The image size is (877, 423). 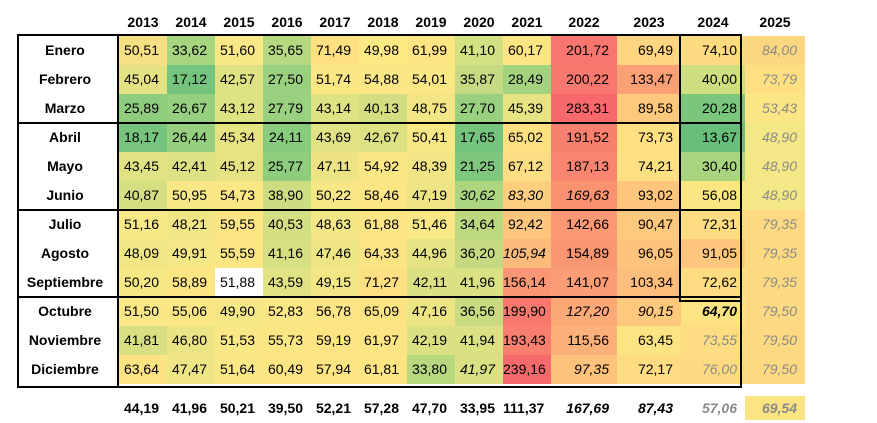 I want to click on label-column-separator, so click(x=118, y=211).